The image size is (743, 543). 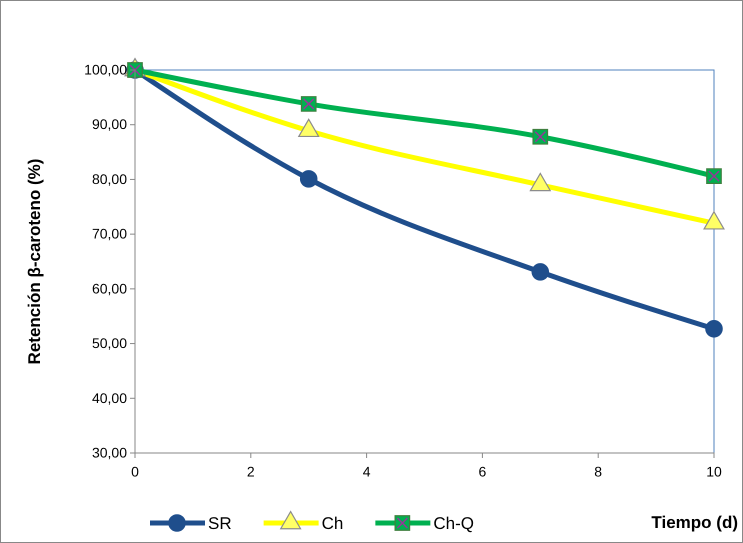 What do you see at coordinates (694, 522) in the screenshot?
I see `x-axis-title: Tiempo (d)` at bounding box center [694, 522].